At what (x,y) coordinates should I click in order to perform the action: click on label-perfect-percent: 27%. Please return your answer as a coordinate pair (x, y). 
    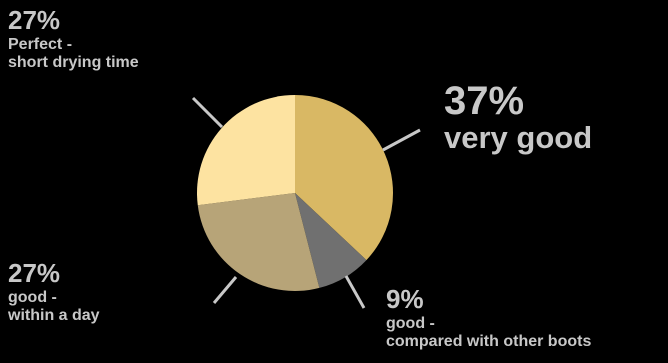
    Looking at the image, I should click on (34, 20).